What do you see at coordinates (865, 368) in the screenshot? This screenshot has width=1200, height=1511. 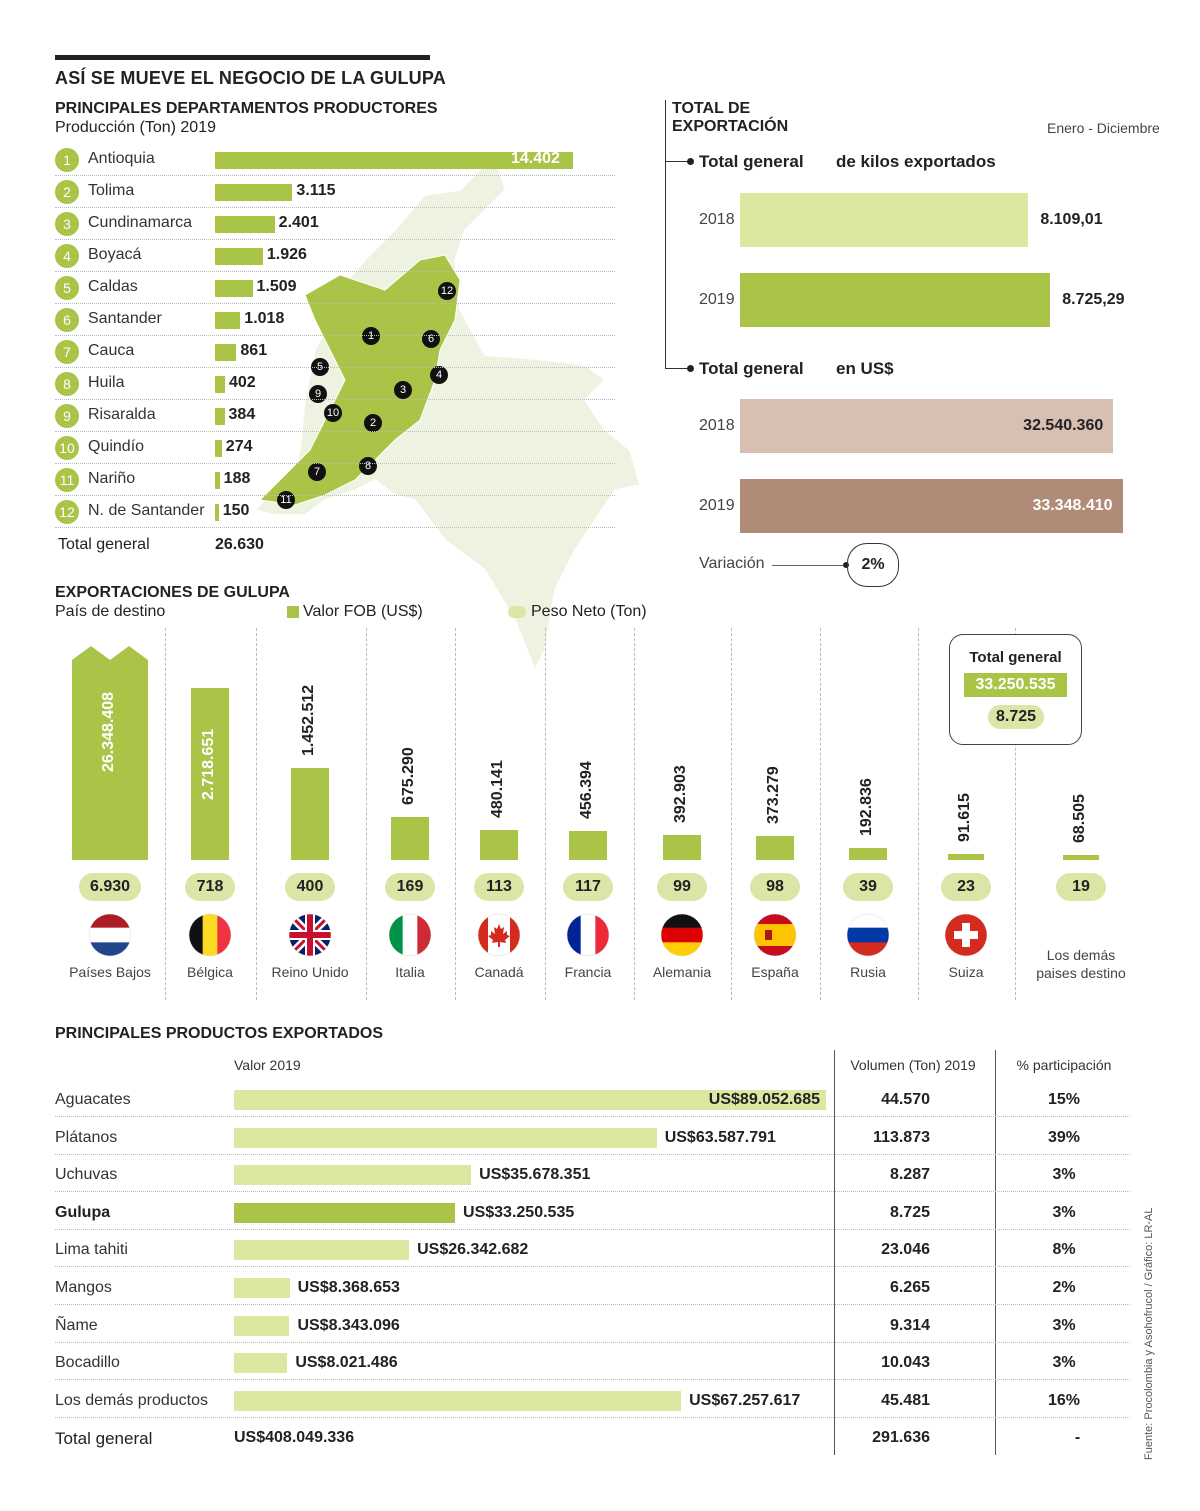 I see `usd-label-b: en US$` at bounding box center [865, 368].